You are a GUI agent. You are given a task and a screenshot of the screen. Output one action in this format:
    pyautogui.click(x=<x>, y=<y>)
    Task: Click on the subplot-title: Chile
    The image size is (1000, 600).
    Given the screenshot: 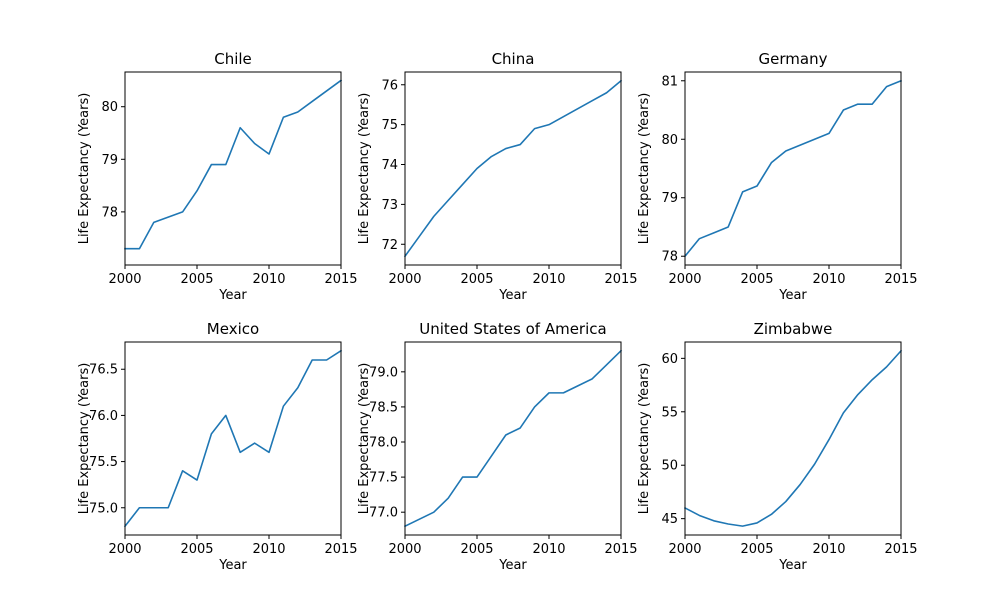 What is the action you would take?
    pyautogui.click(x=233, y=59)
    